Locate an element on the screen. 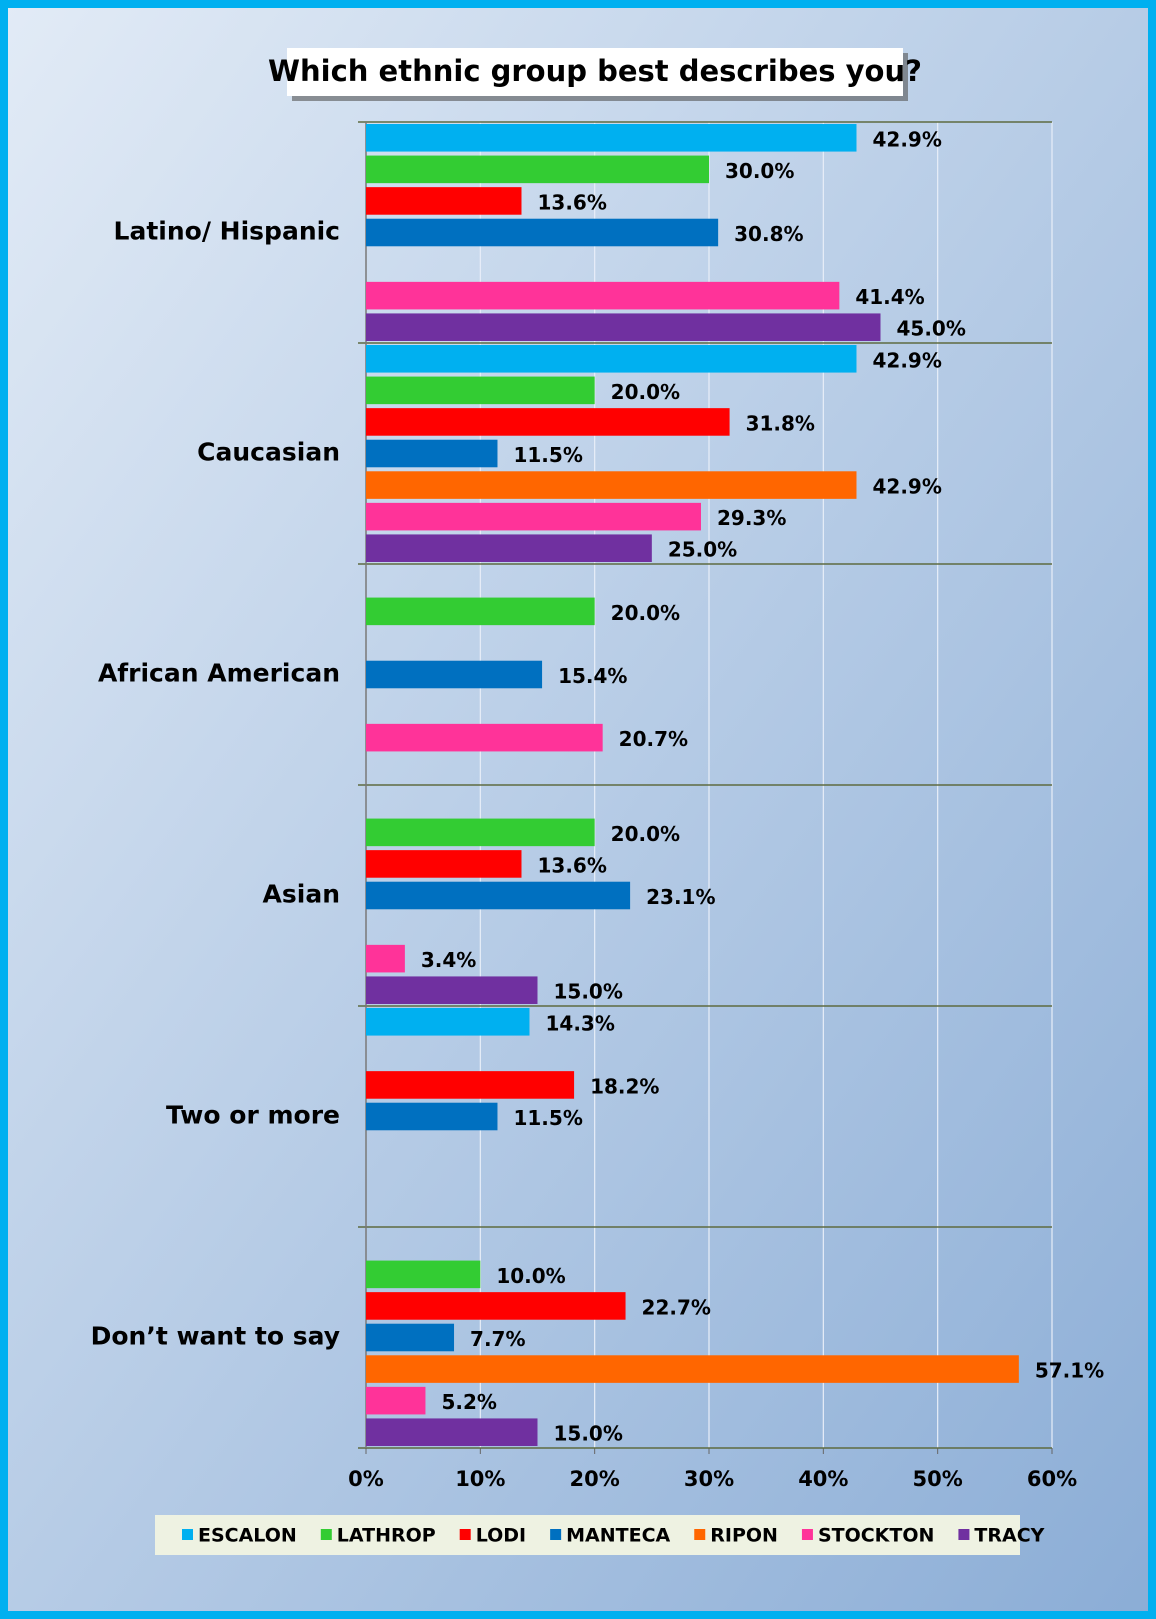 This screenshot has height=1619, width=1156. x-tick-label: 50% is located at coordinates (938, 1479).